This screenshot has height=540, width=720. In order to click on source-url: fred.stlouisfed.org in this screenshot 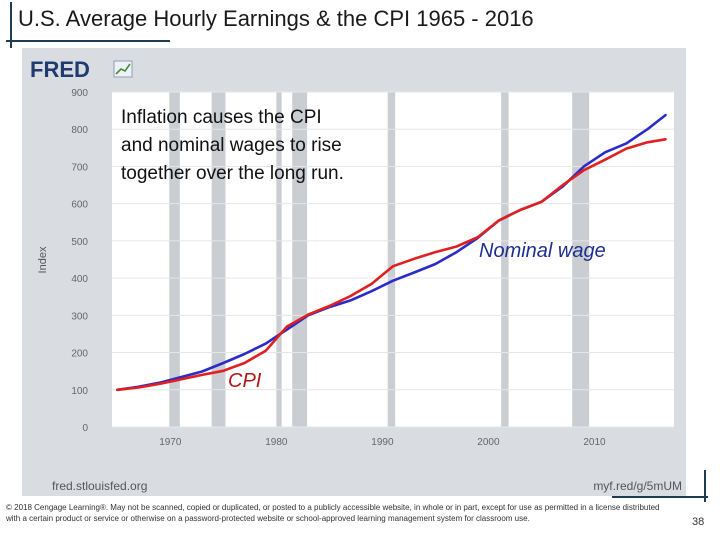, I will do `click(99, 486)`.